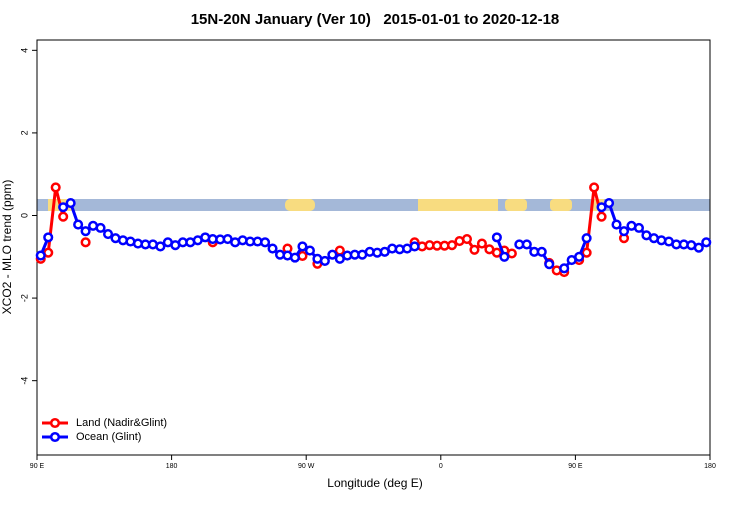 This screenshot has width=750, height=505. Describe the element at coordinates (306, 466) in the screenshot. I see `x-tick-label: 90 W` at that location.